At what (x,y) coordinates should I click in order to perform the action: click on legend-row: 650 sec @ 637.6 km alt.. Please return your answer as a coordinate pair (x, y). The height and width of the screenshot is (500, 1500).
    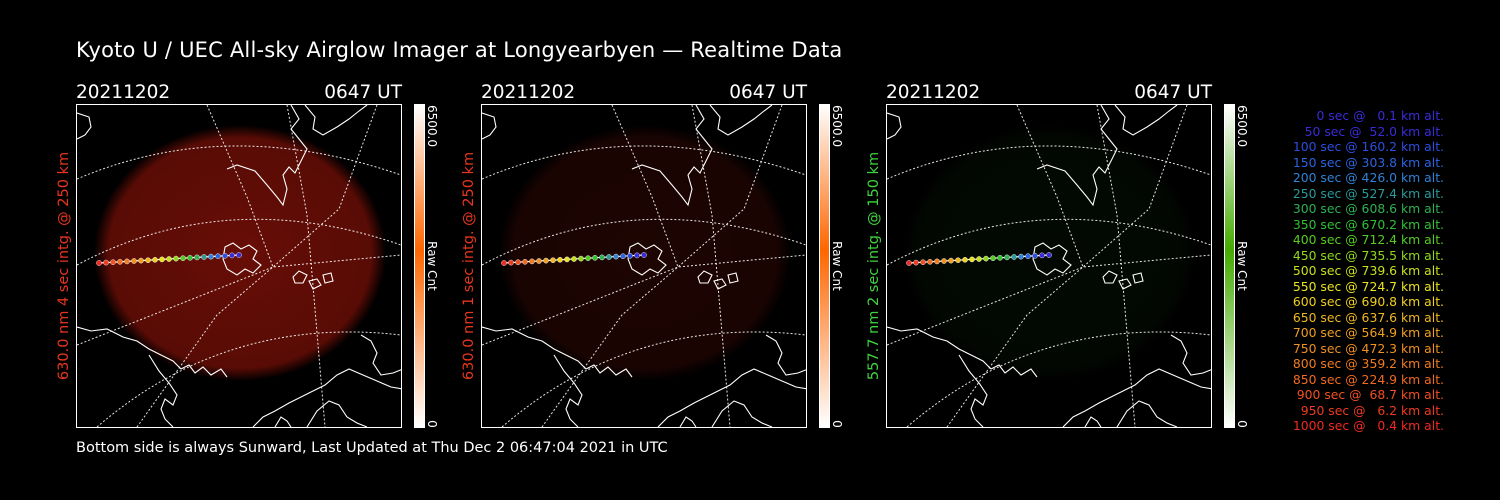
    Looking at the image, I should click on (1368, 317).